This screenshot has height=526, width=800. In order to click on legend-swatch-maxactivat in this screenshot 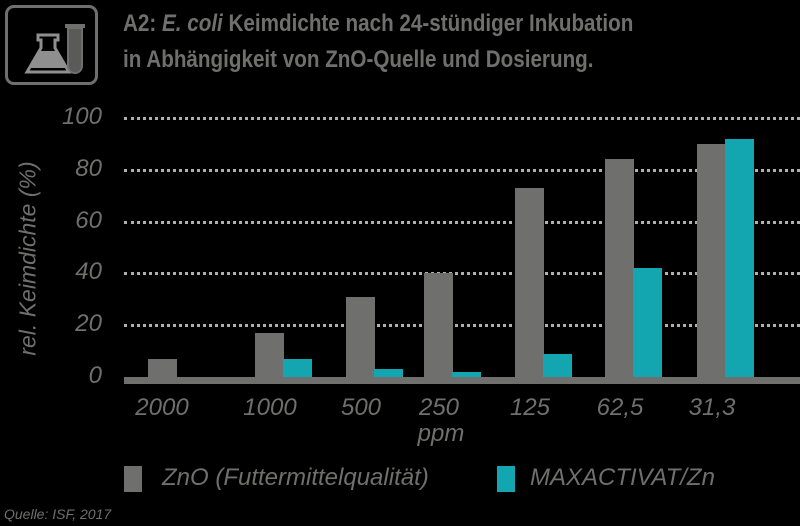, I will do `click(506, 479)`.